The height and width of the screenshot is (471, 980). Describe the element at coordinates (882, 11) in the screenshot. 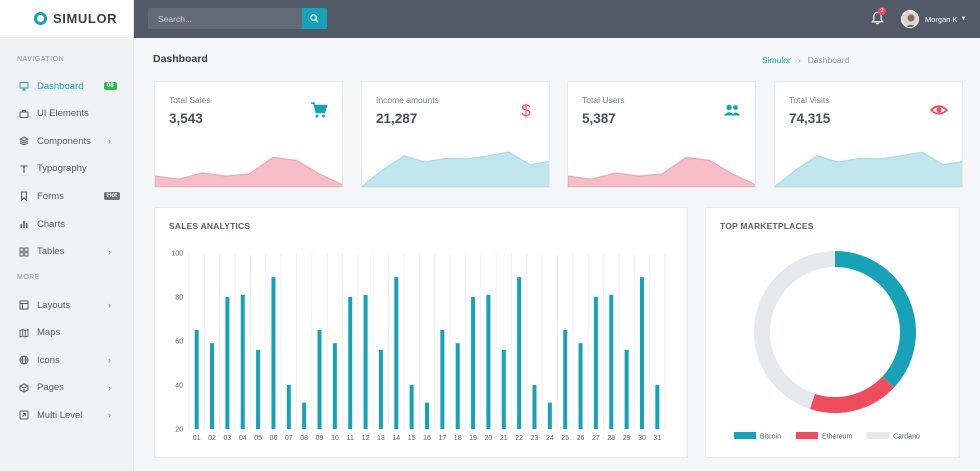

I see `notification-badge: 2` at that location.